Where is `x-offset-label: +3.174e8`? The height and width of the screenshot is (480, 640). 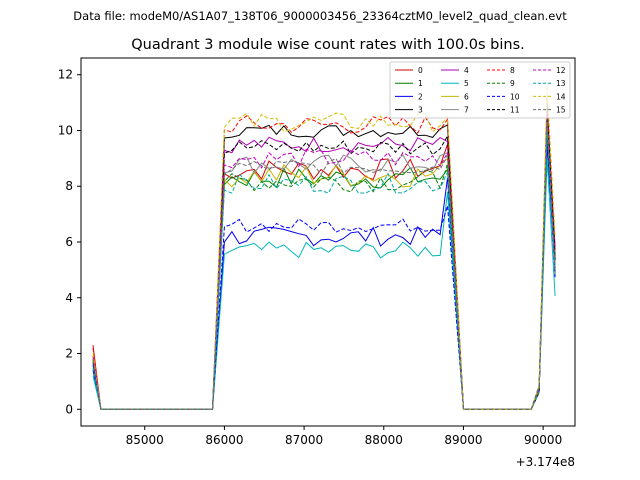
x-offset-label: +3.174e8 is located at coordinates (545, 462).